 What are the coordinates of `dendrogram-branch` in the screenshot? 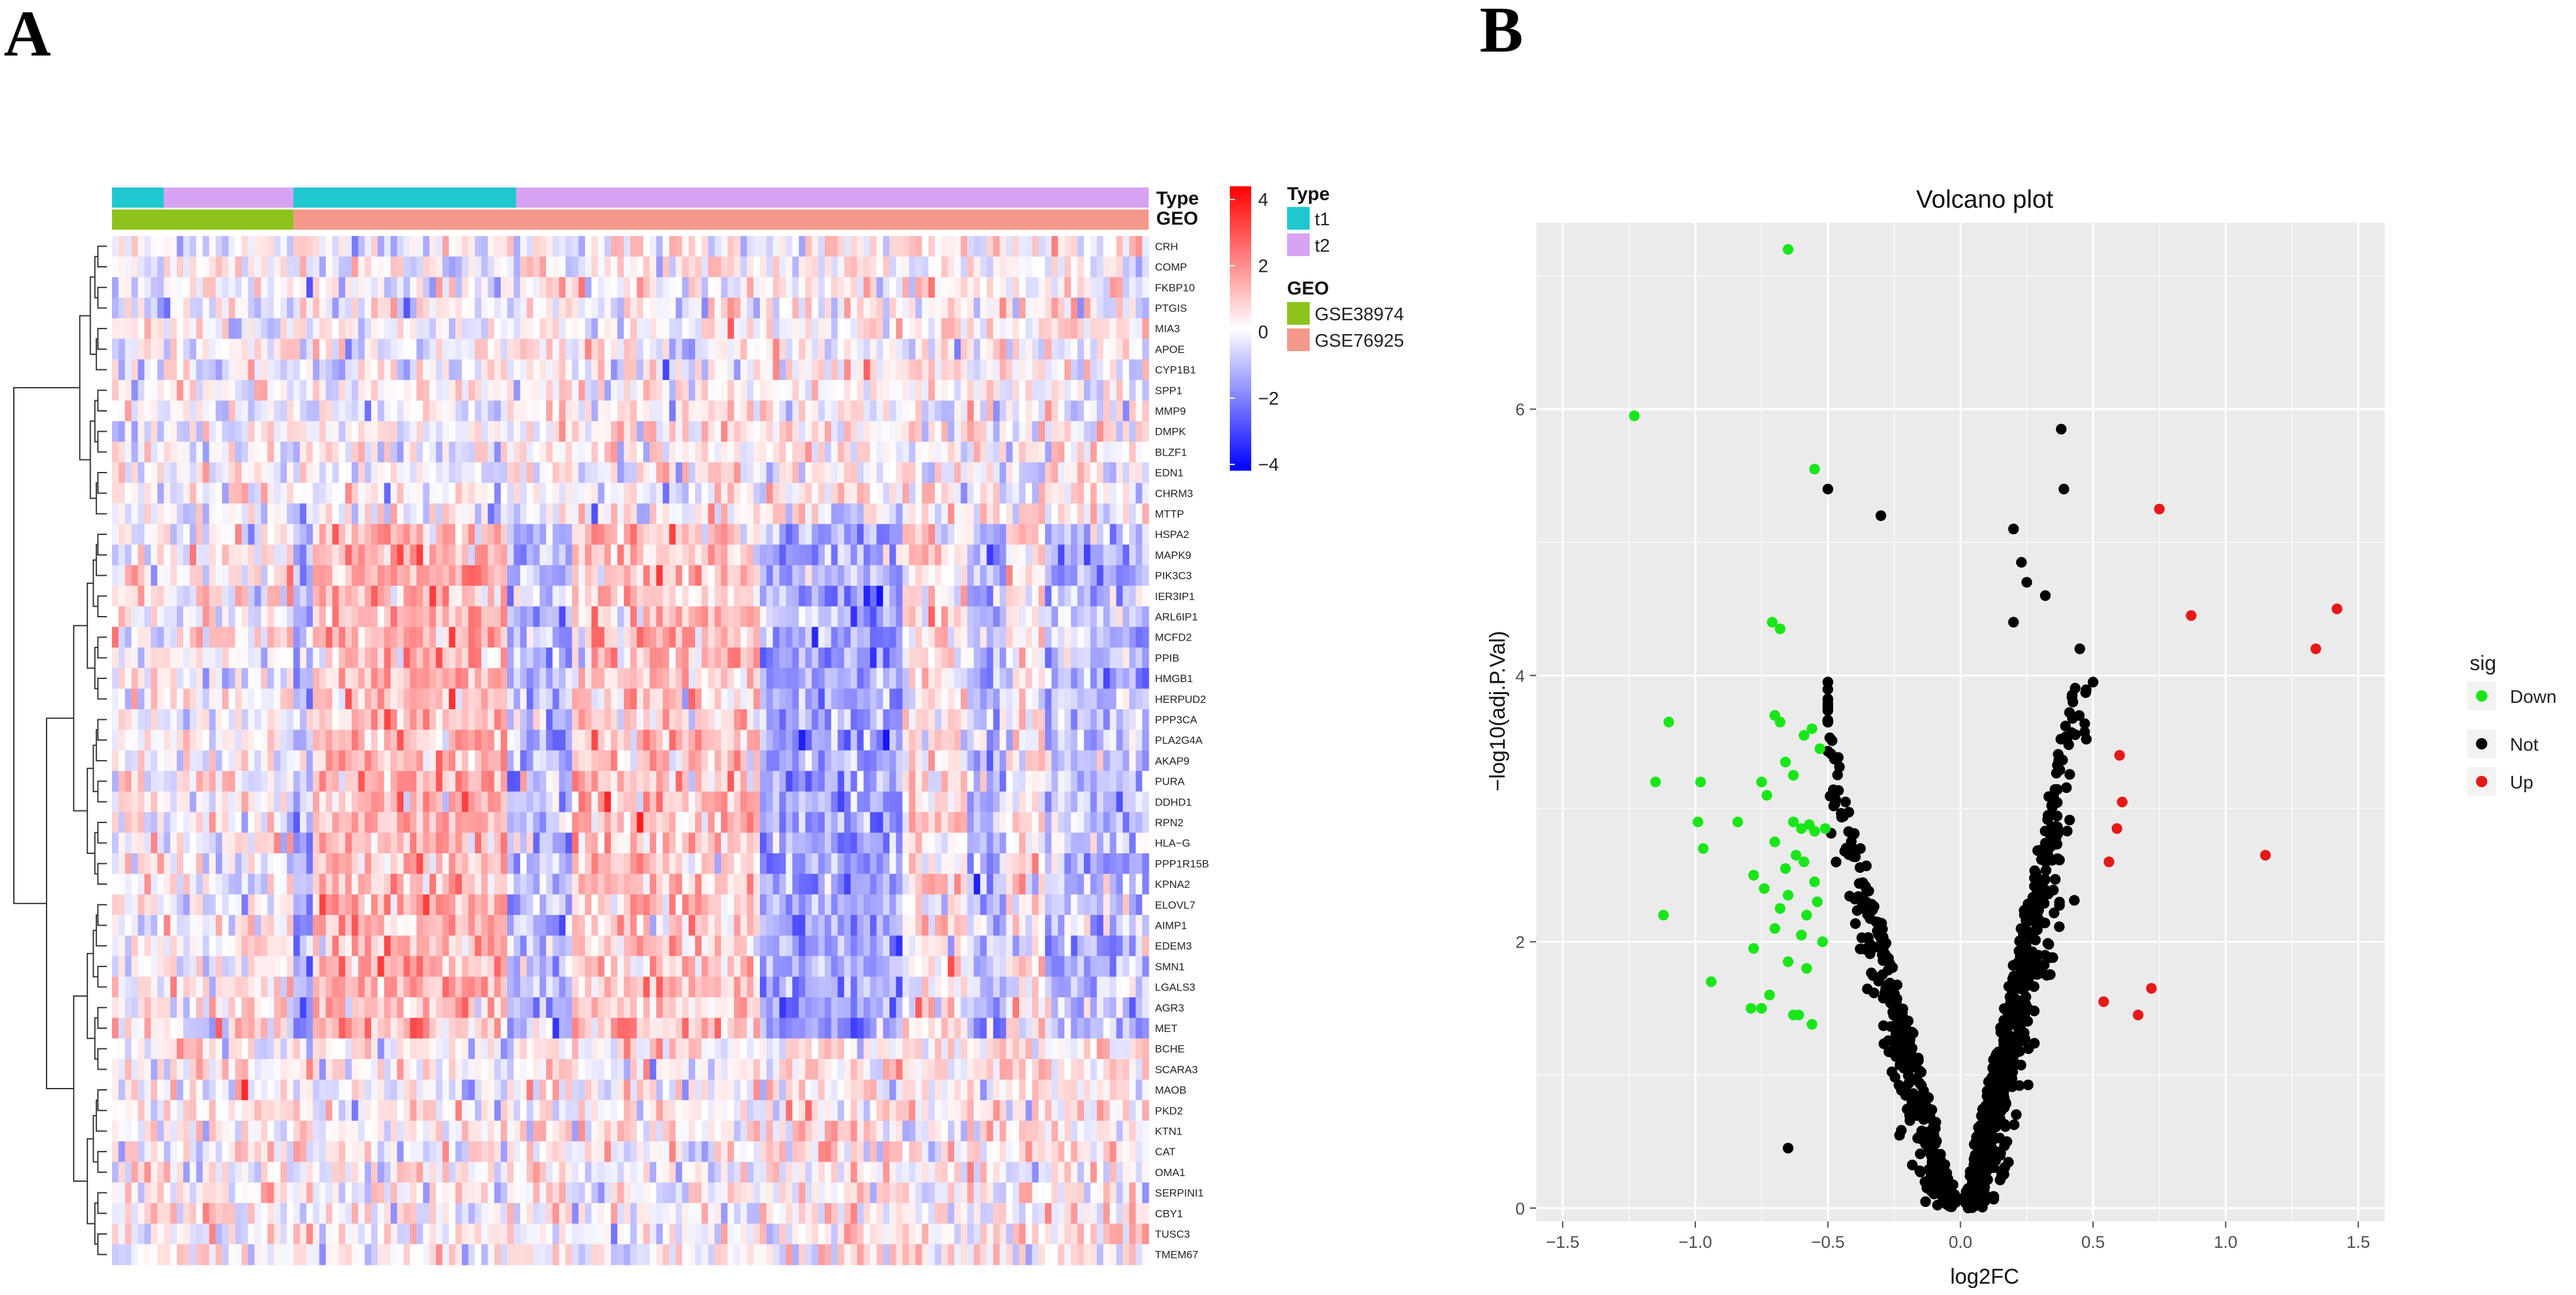 It's located at (102, 545).